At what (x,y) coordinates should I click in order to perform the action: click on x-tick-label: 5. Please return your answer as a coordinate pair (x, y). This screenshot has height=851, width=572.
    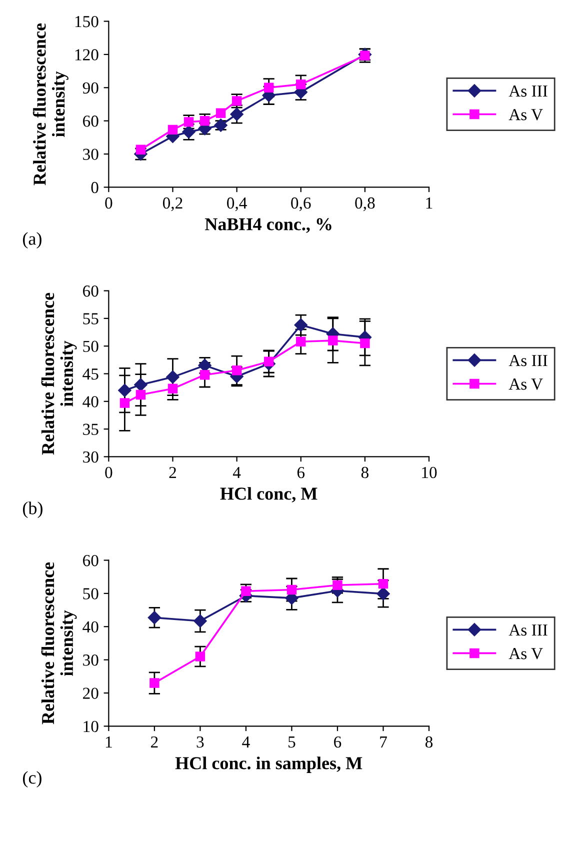
    Looking at the image, I should click on (292, 742).